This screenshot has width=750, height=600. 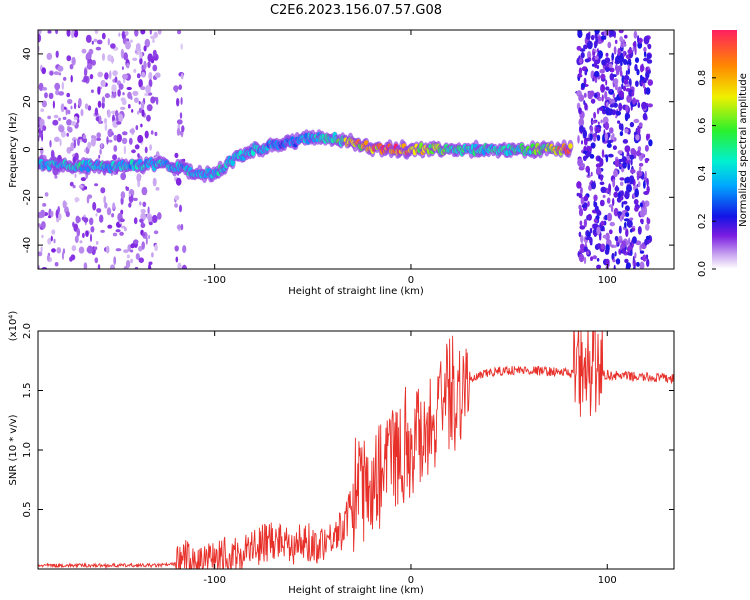 What do you see at coordinates (411, 580) in the screenshot?
I see `x-tick-label: 0` at bounding box center [411, 580].